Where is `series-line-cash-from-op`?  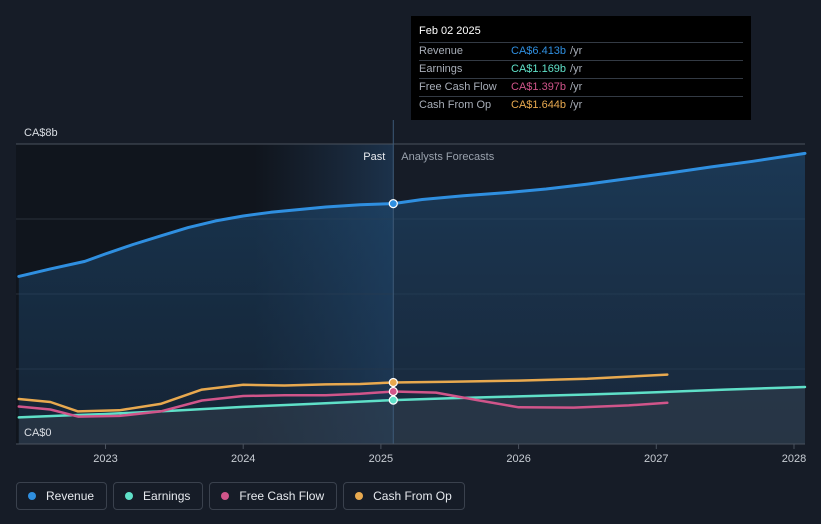 series-line-cash-from-op is located at coordinates (343, 393).